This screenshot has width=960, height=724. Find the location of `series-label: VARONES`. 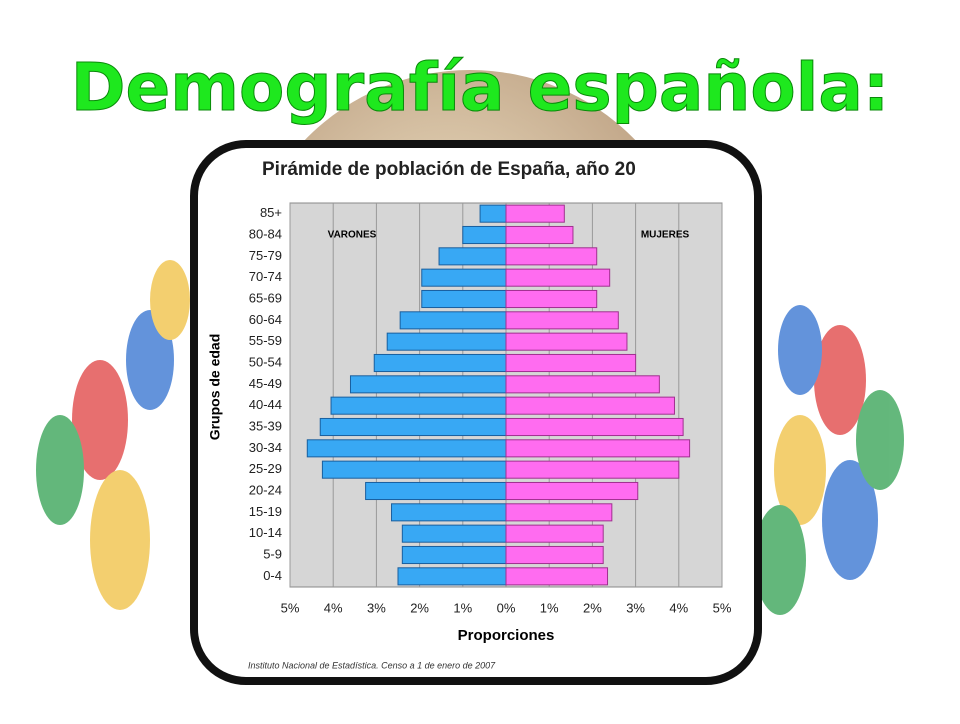

series-label: VARONES is located at coordinates (352, 235).